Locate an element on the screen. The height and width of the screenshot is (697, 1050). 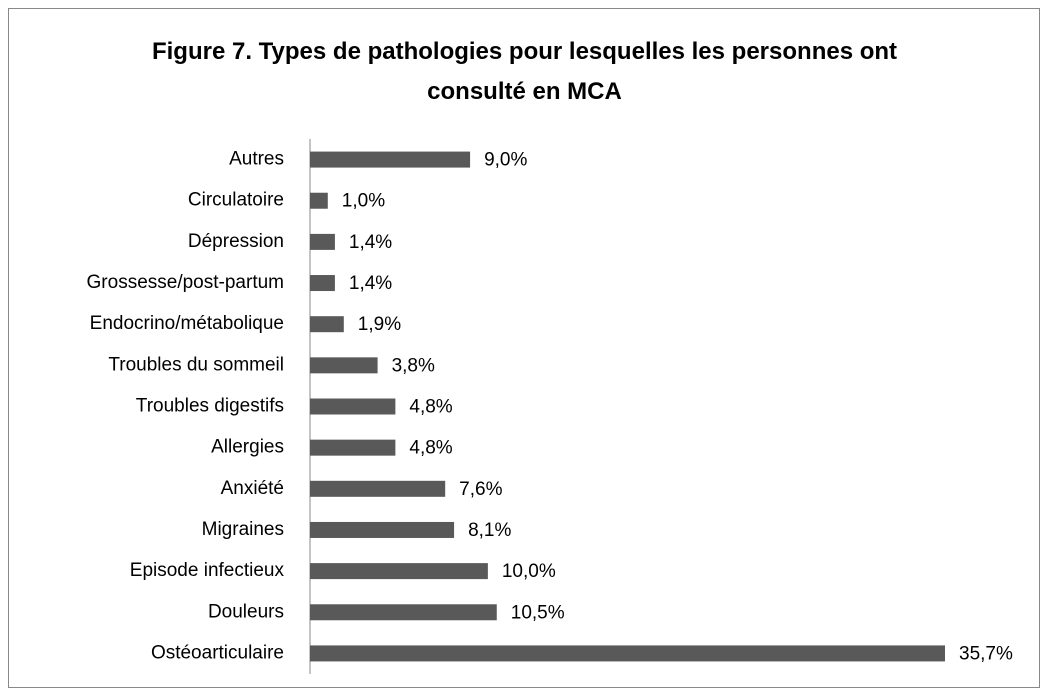
y-tick-label: Episode infectieux is located at coordinates (207, 570).